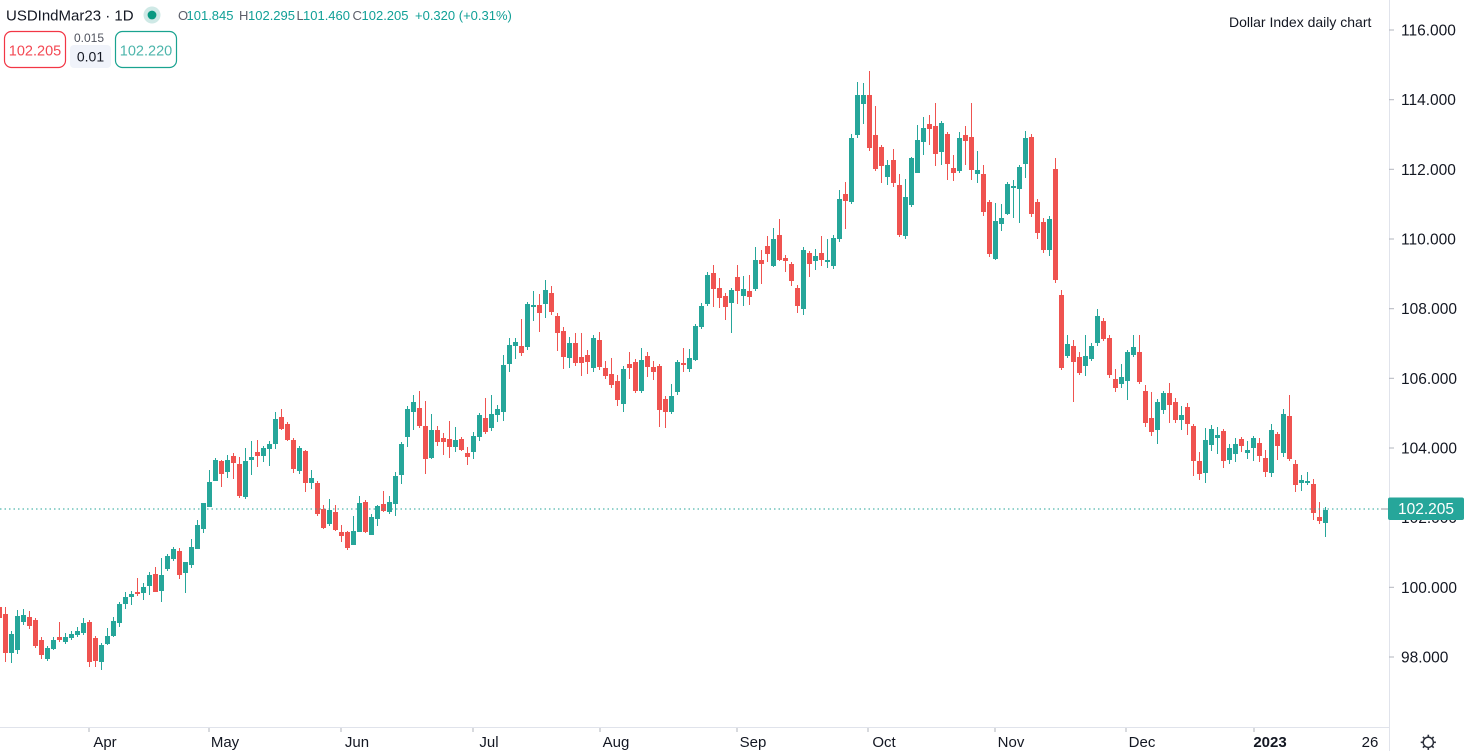 Image resolution: width=1472 pixels, height=751 pixels. Describe the element at coordinates (1429, 309) in the screenshot. I see `svg-text: 108.000` at that location.